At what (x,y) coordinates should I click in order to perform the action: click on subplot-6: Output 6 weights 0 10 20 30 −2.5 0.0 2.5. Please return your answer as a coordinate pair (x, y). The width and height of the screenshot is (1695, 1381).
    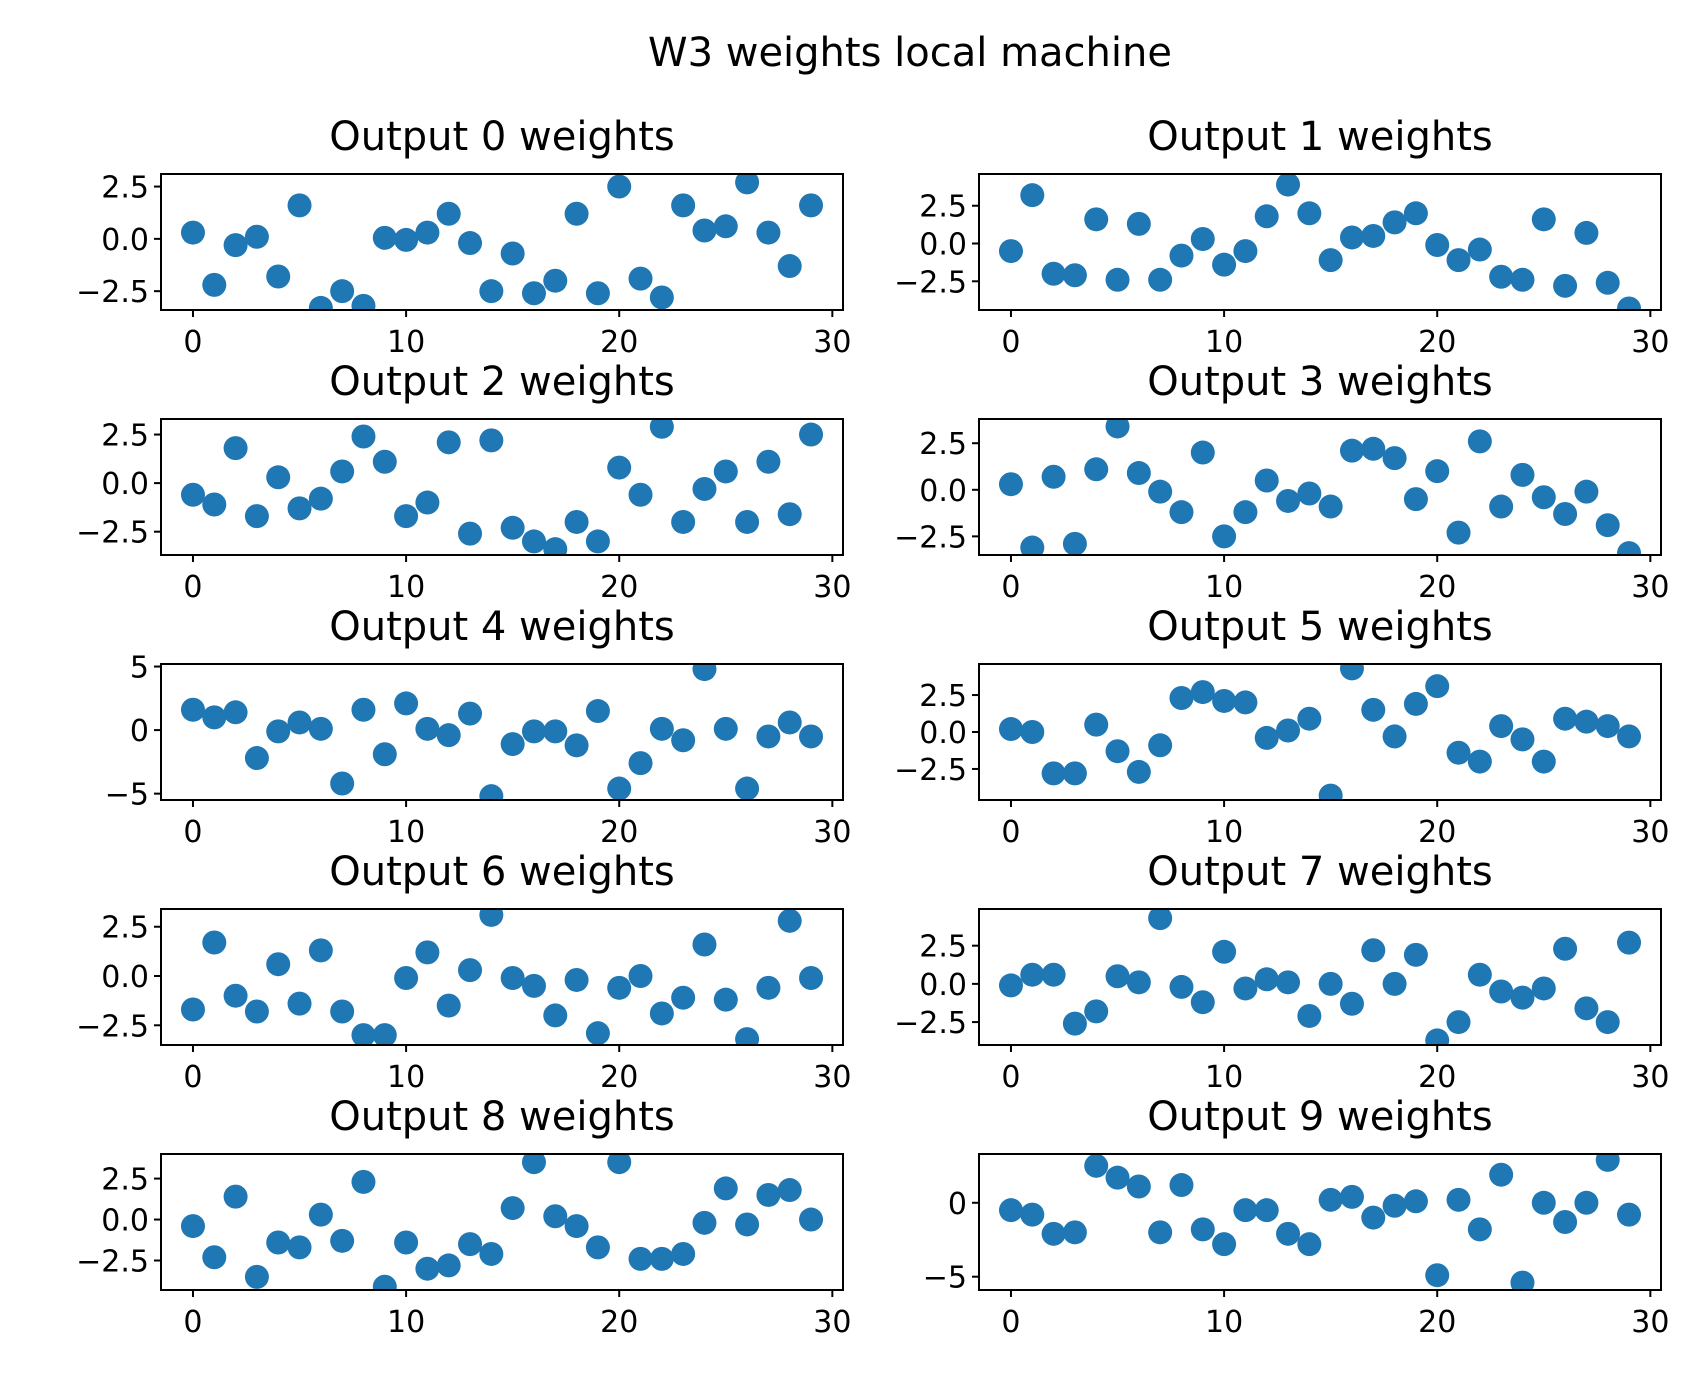
    Looking at the image, I should click on (463, 972).